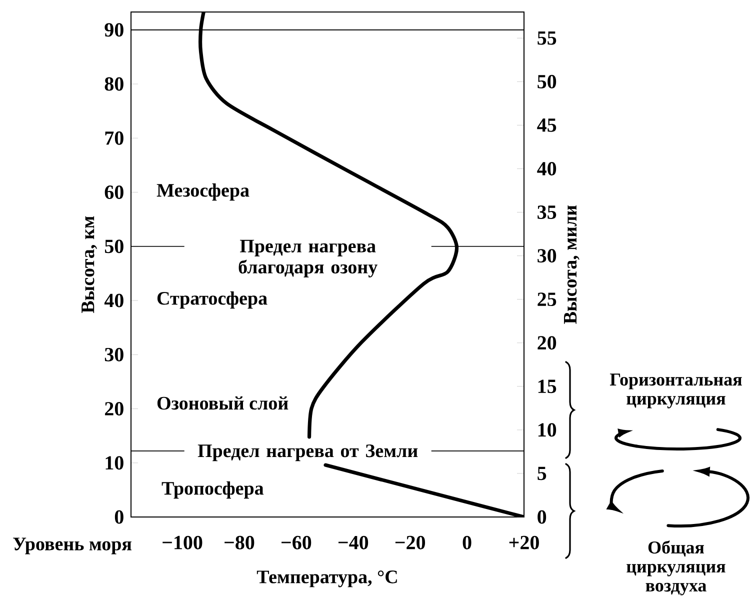 The height and width of the screenshot is (598, 756). What do you see at coordinates (547, 38) in the screenshot?
I see `y2-tick-label: 55` at bounding box center [547, 38].